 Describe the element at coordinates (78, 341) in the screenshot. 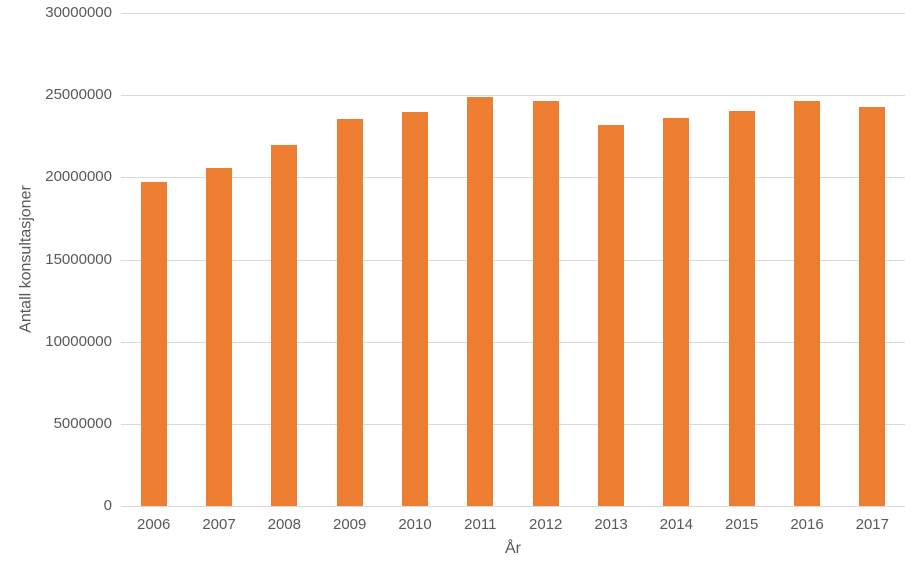

I see `y-tick-label: 10000000` at that location.